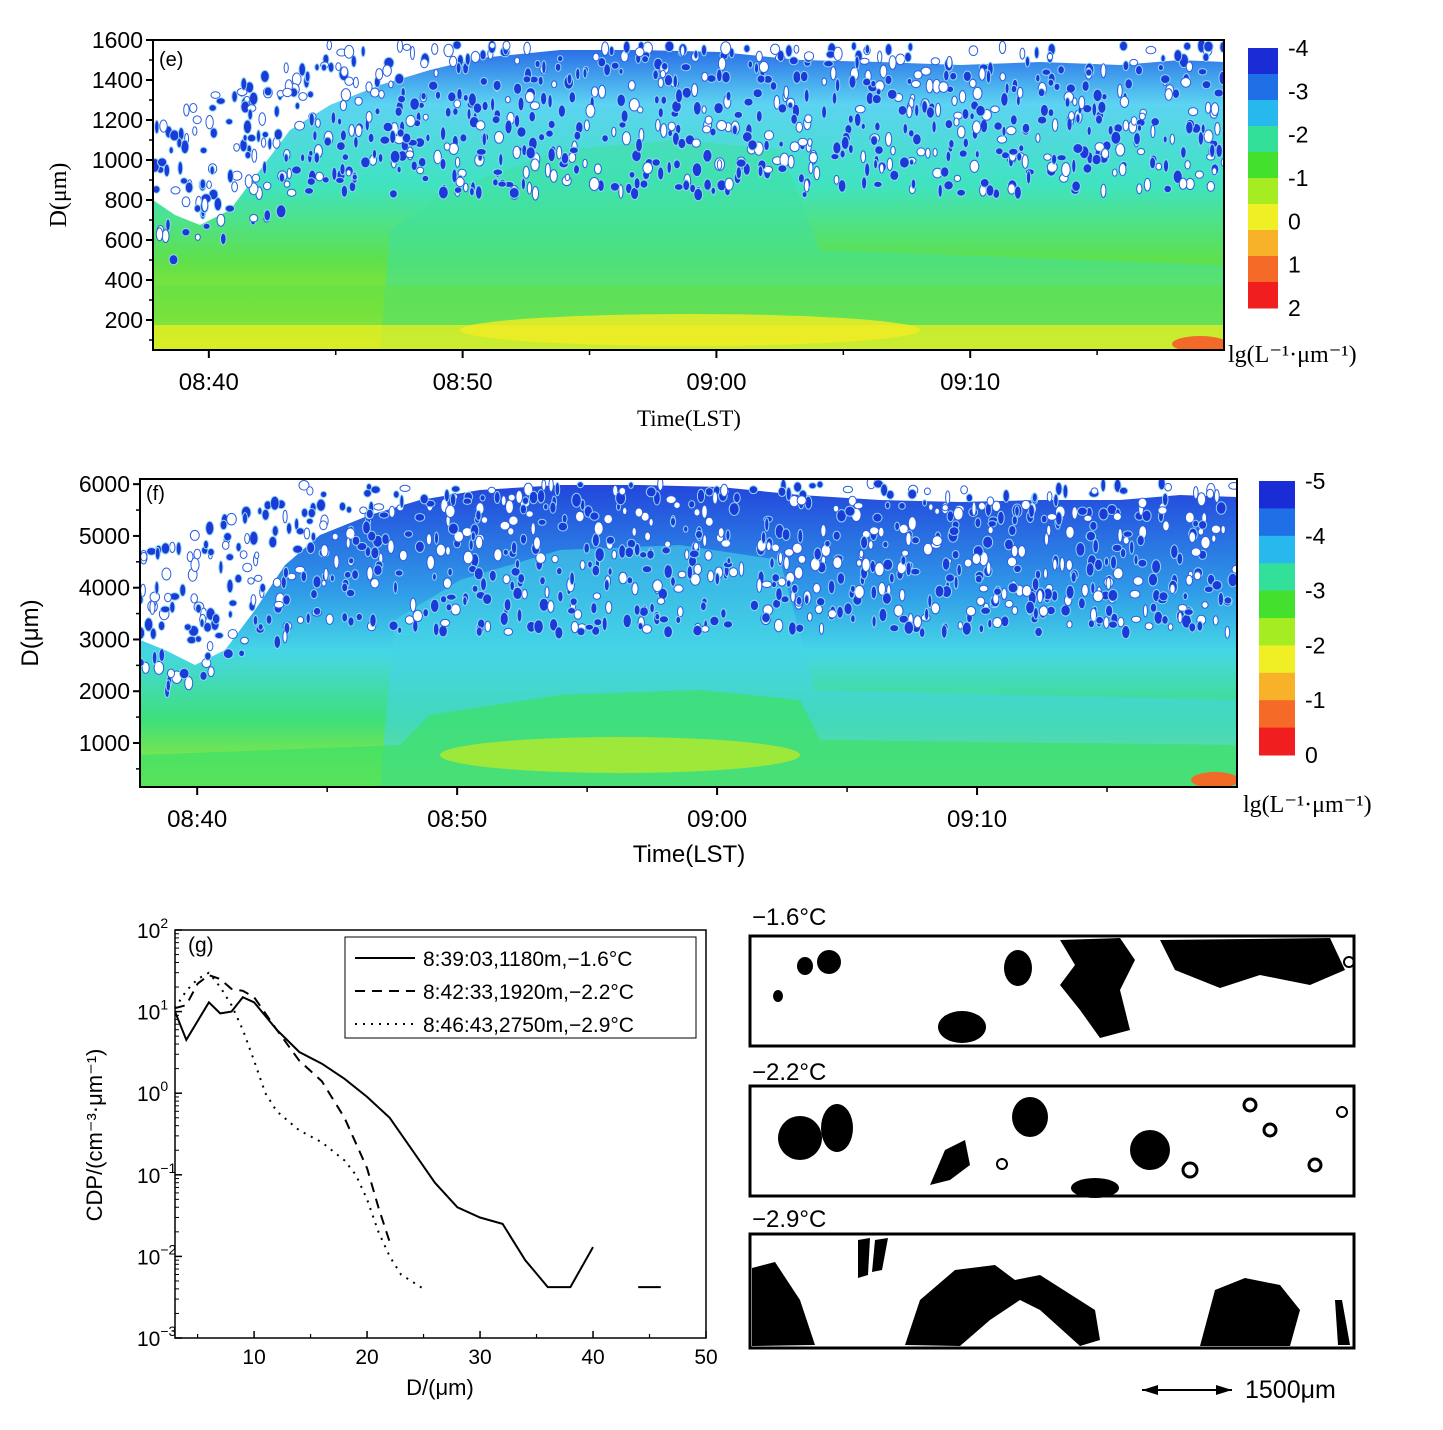  Describe the element at coordinates (164, 1086) in the screenshot. I see `y-tick-exponent: 0` at that location.